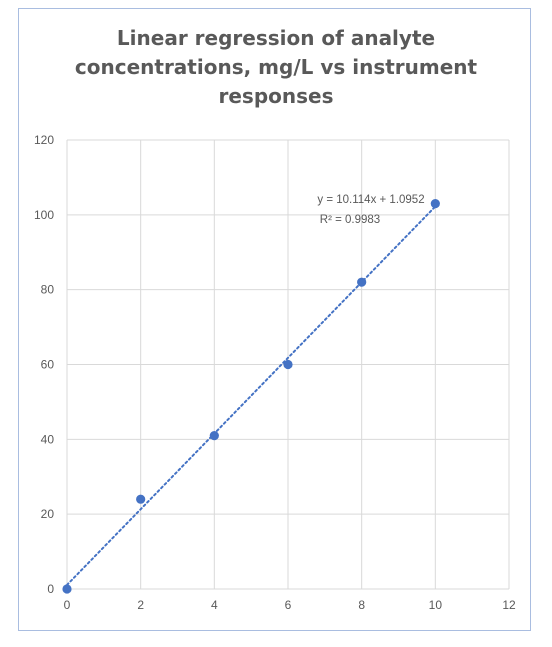 This screenshot has width=552, height=647. I want to click on y-axis-ticks: 0 20 40 60 80 100 120, so click(44, 364).